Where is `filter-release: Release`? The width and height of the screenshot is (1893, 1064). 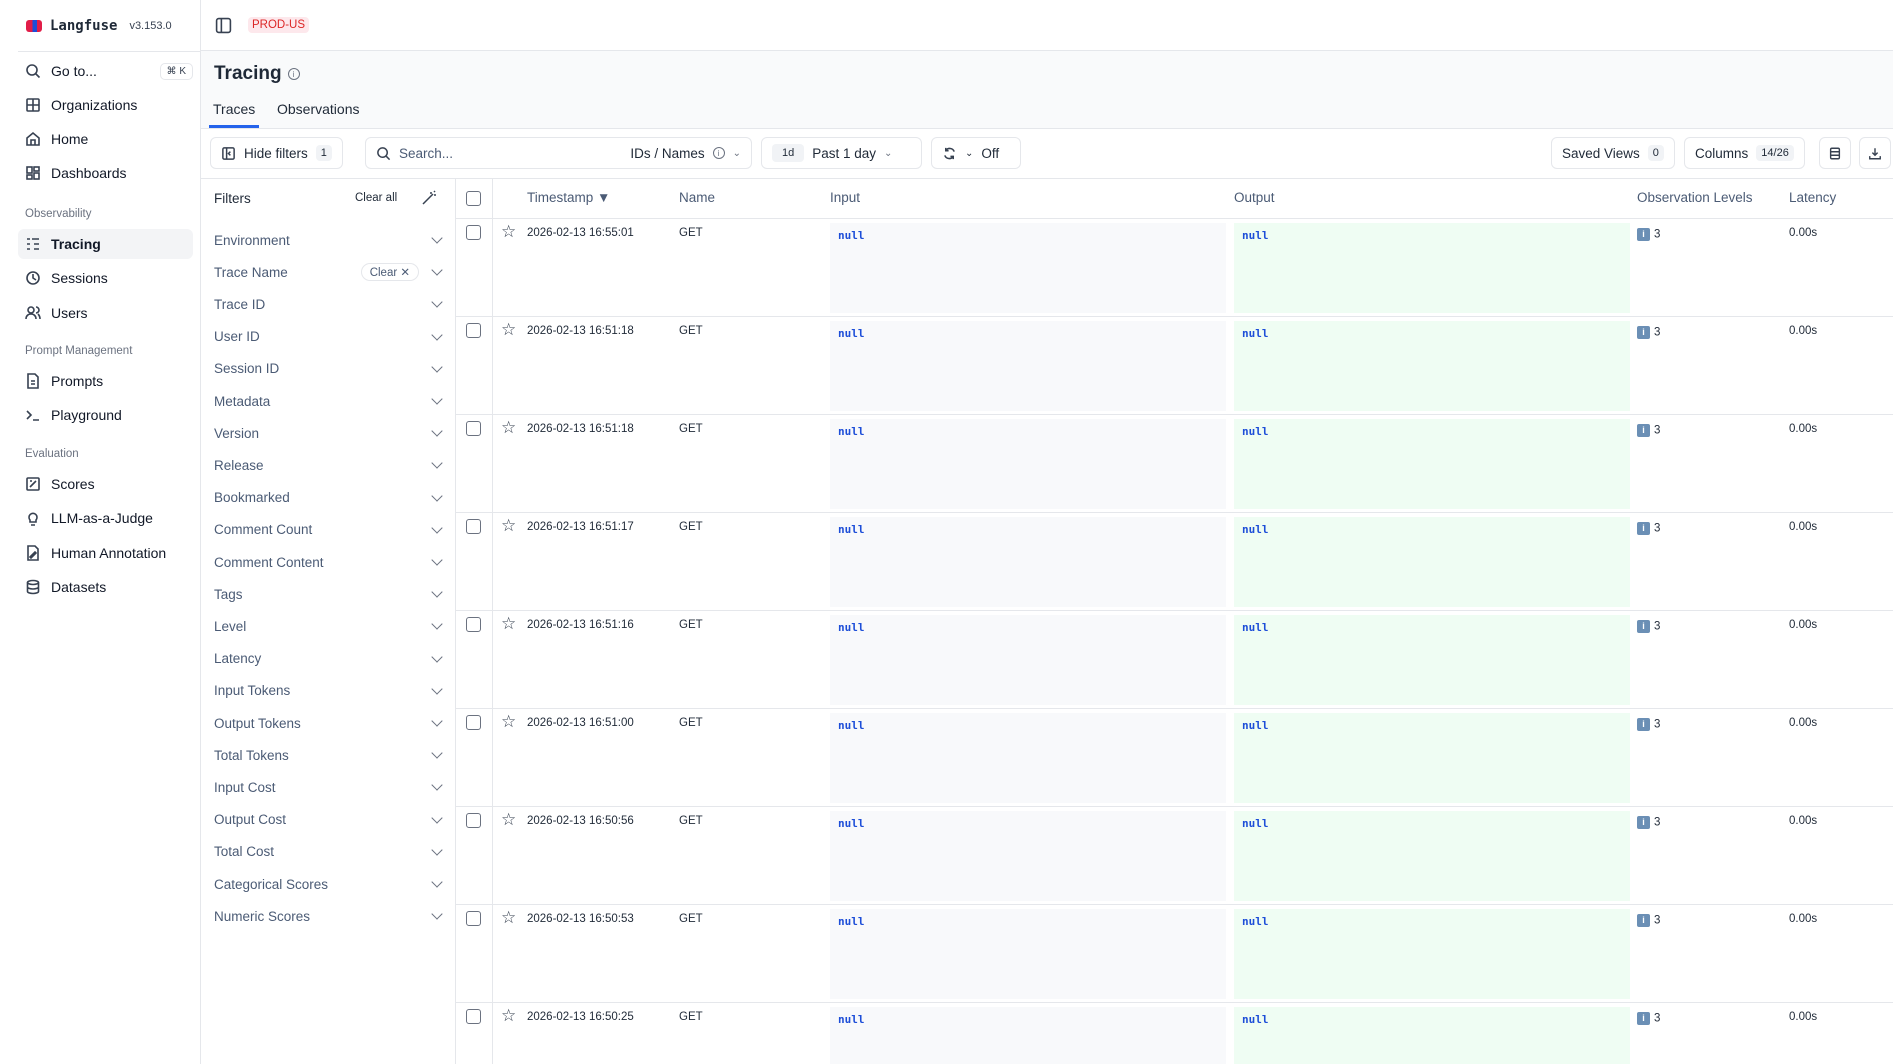 filter-release: Release is located at coordinates (329, 465).